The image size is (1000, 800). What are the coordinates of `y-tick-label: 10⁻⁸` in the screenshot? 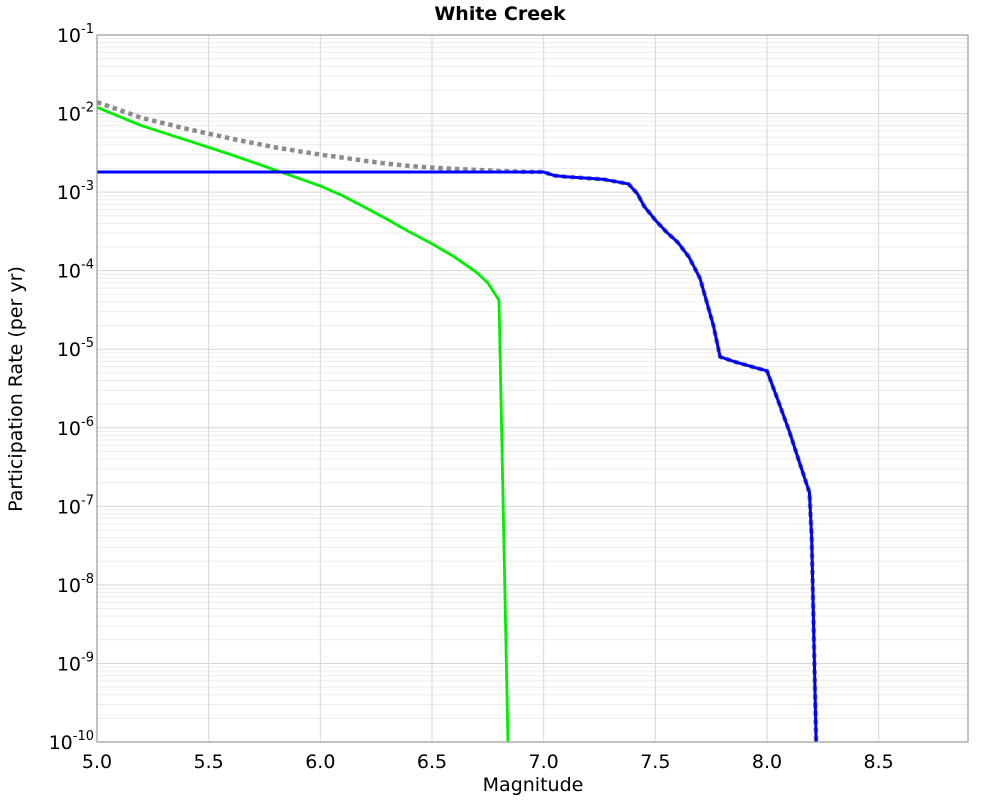 It's located at (75, 584).